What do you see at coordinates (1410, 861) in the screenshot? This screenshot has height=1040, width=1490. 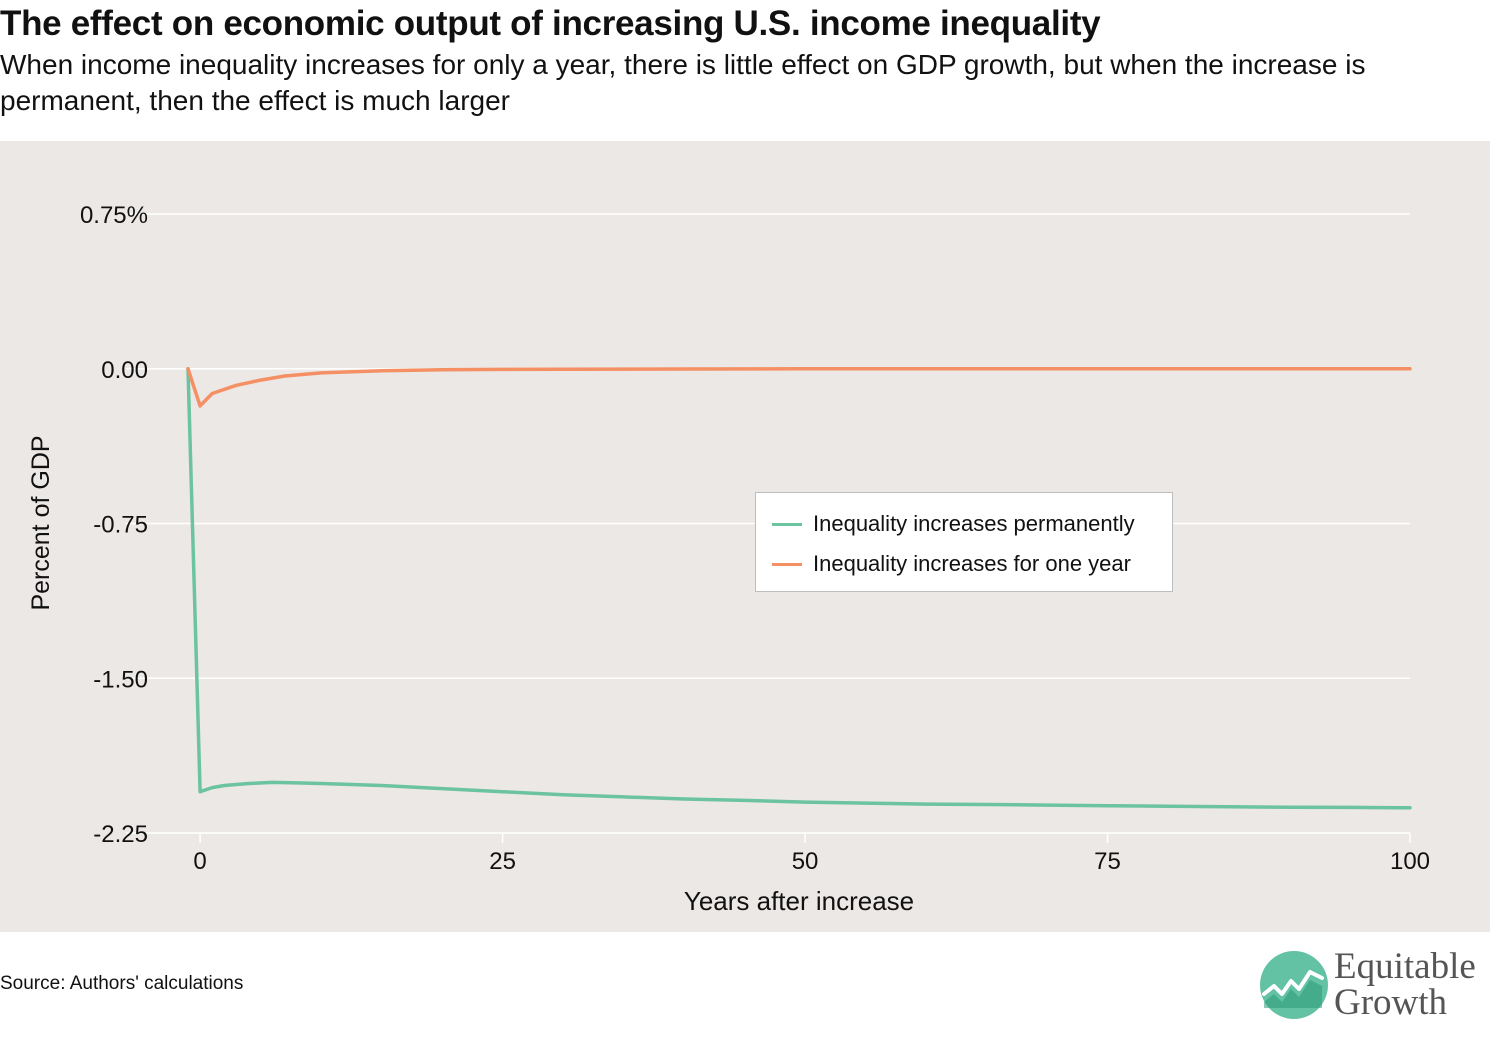 I see `x-tick-label-4: 100` at bounding box center [1410, 861].